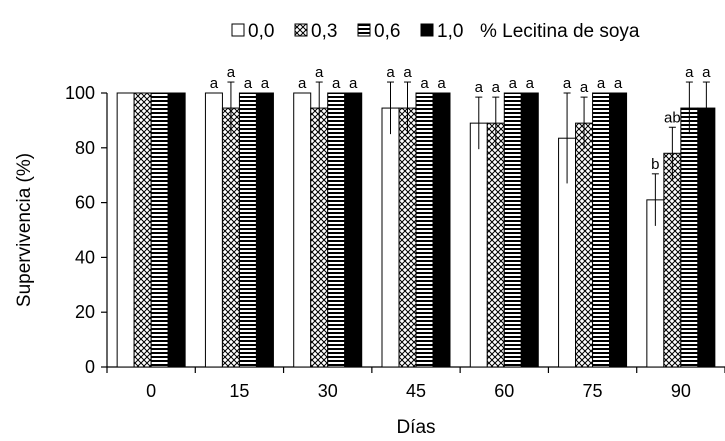 This screenshot has height=441, width=725. I want to click on legend-suffix: % Lecitina de soya, so click(560, 31).